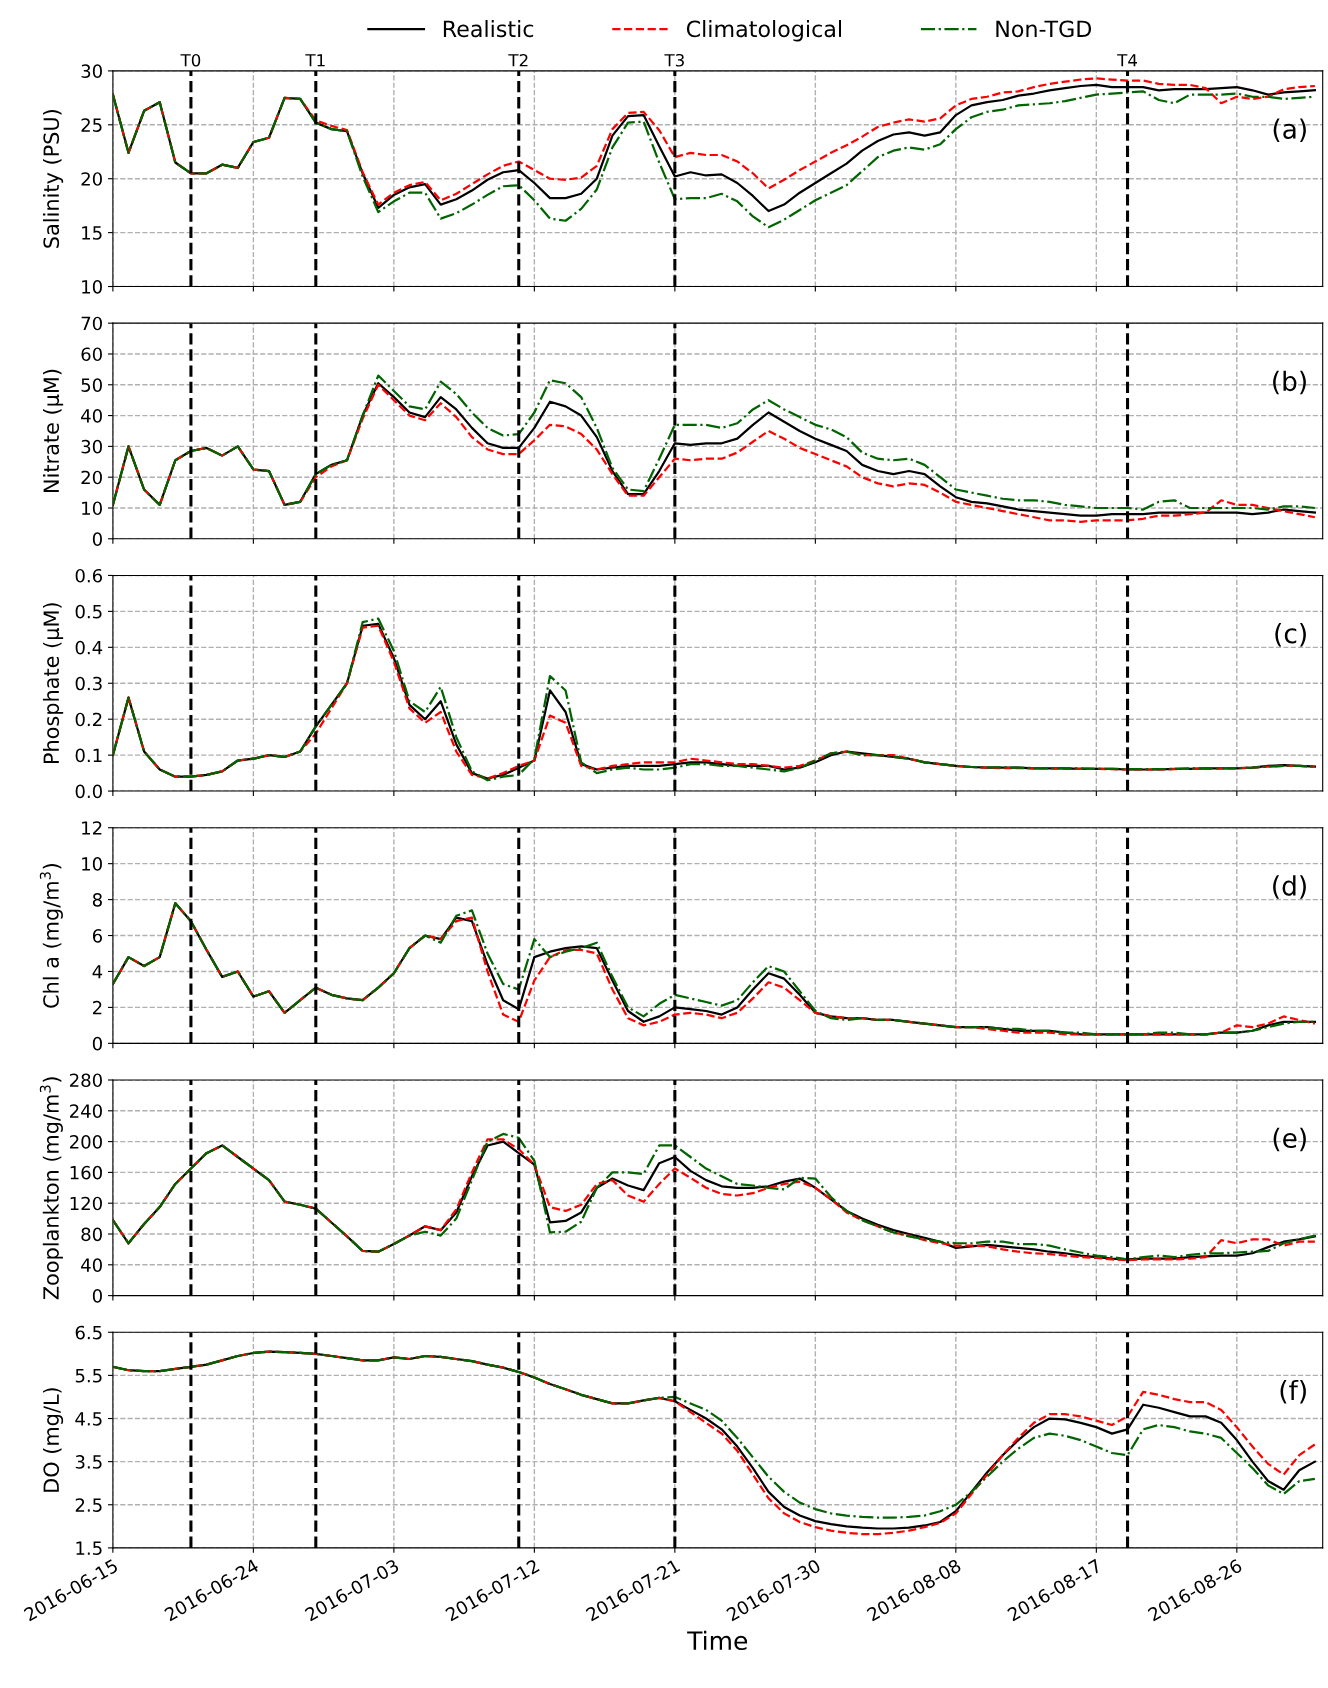 This screenshot has width=1328, height=1688. What do you see at coordinates (51, 1188) in the screenshot?
I see `y-axis-title: Zooplankton (mg/m$^{3}$)` at bounding box center [51, 1188].